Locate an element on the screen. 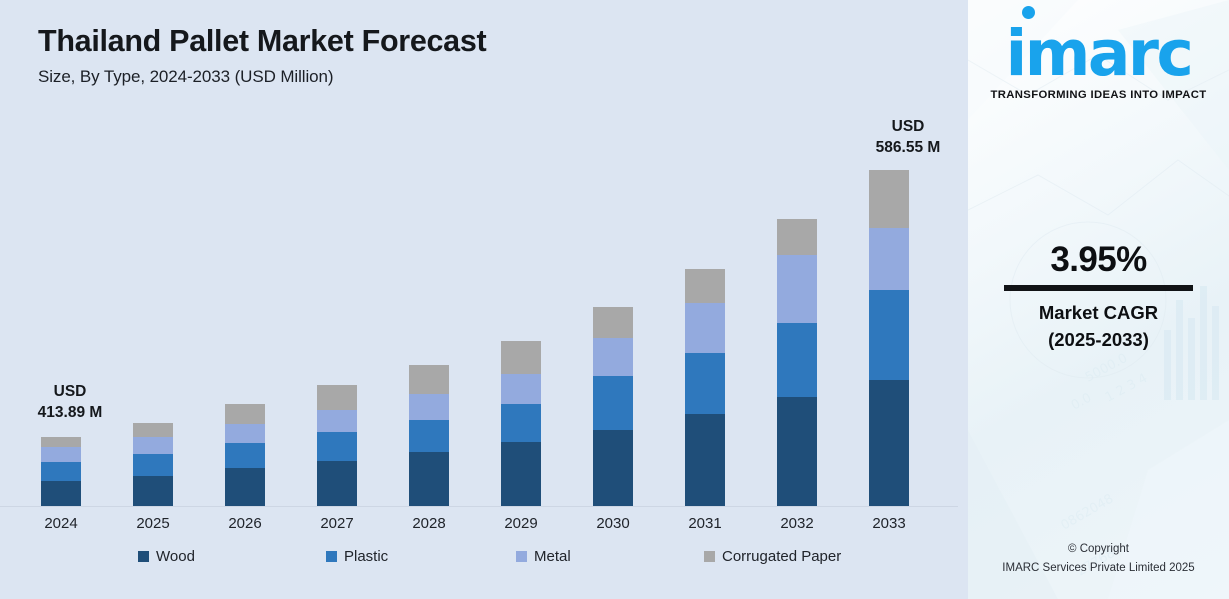 This screenshot has height=599, width=1229. bar-segment-wood-2028 is located at coordinates (429, 479).